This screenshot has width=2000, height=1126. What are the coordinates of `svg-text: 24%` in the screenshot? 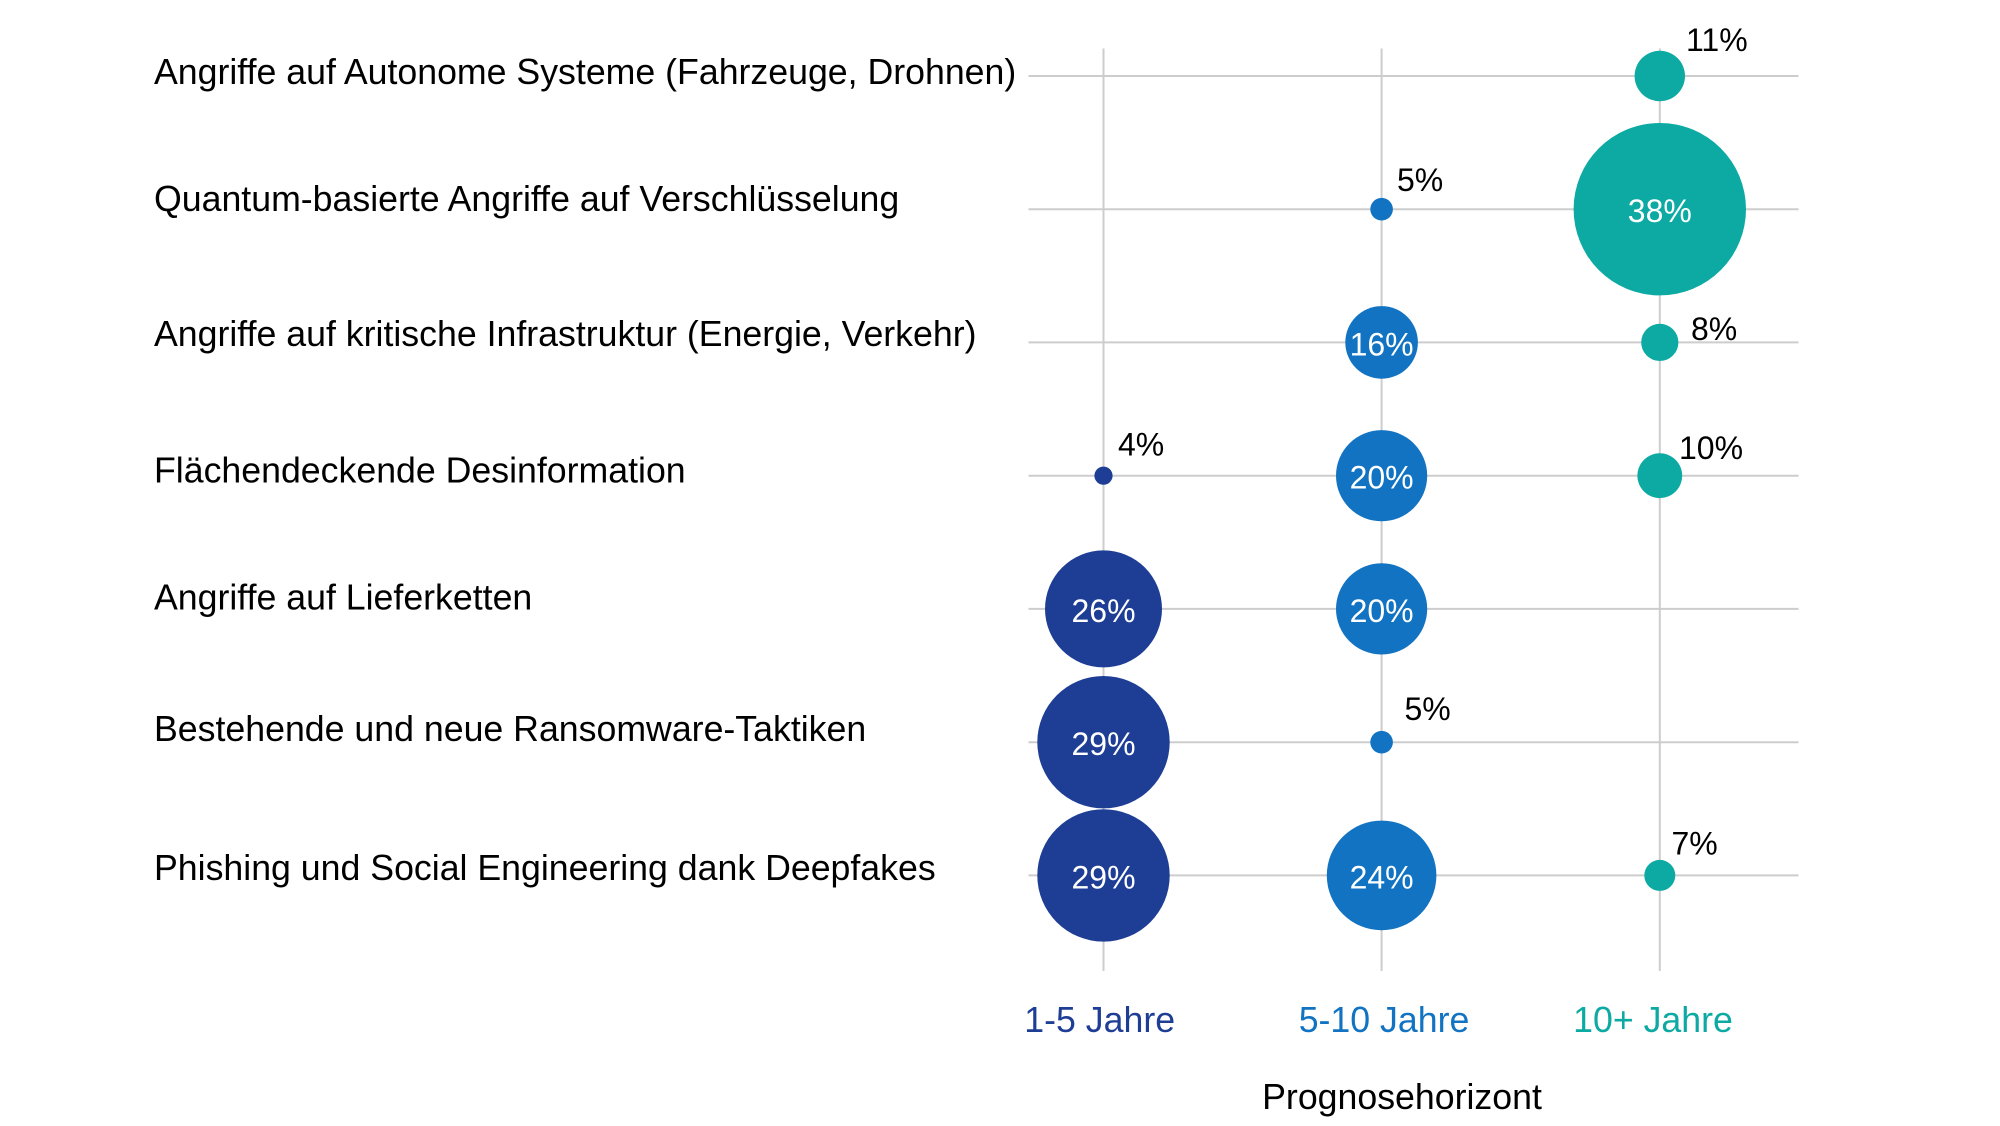 It's located at (1382, 877).